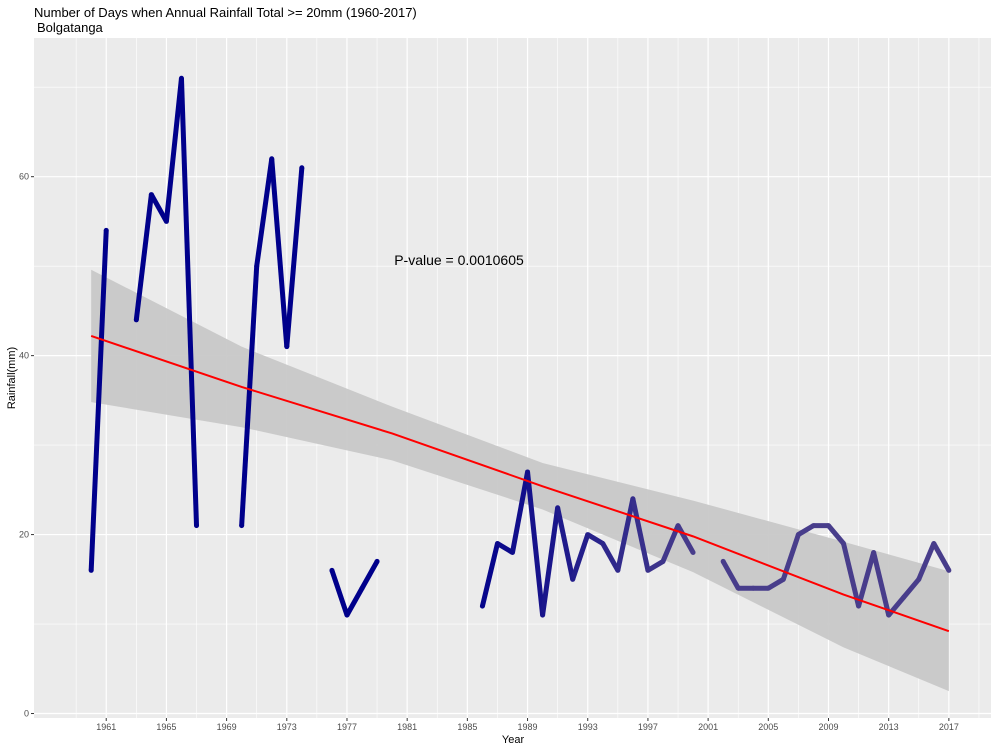 This screenshot has height=750, width=1000. What do you see at coordinates (768, 727) in the screenshot?
I see `x-tick-label: 2005` at bounding box center [768, 727].